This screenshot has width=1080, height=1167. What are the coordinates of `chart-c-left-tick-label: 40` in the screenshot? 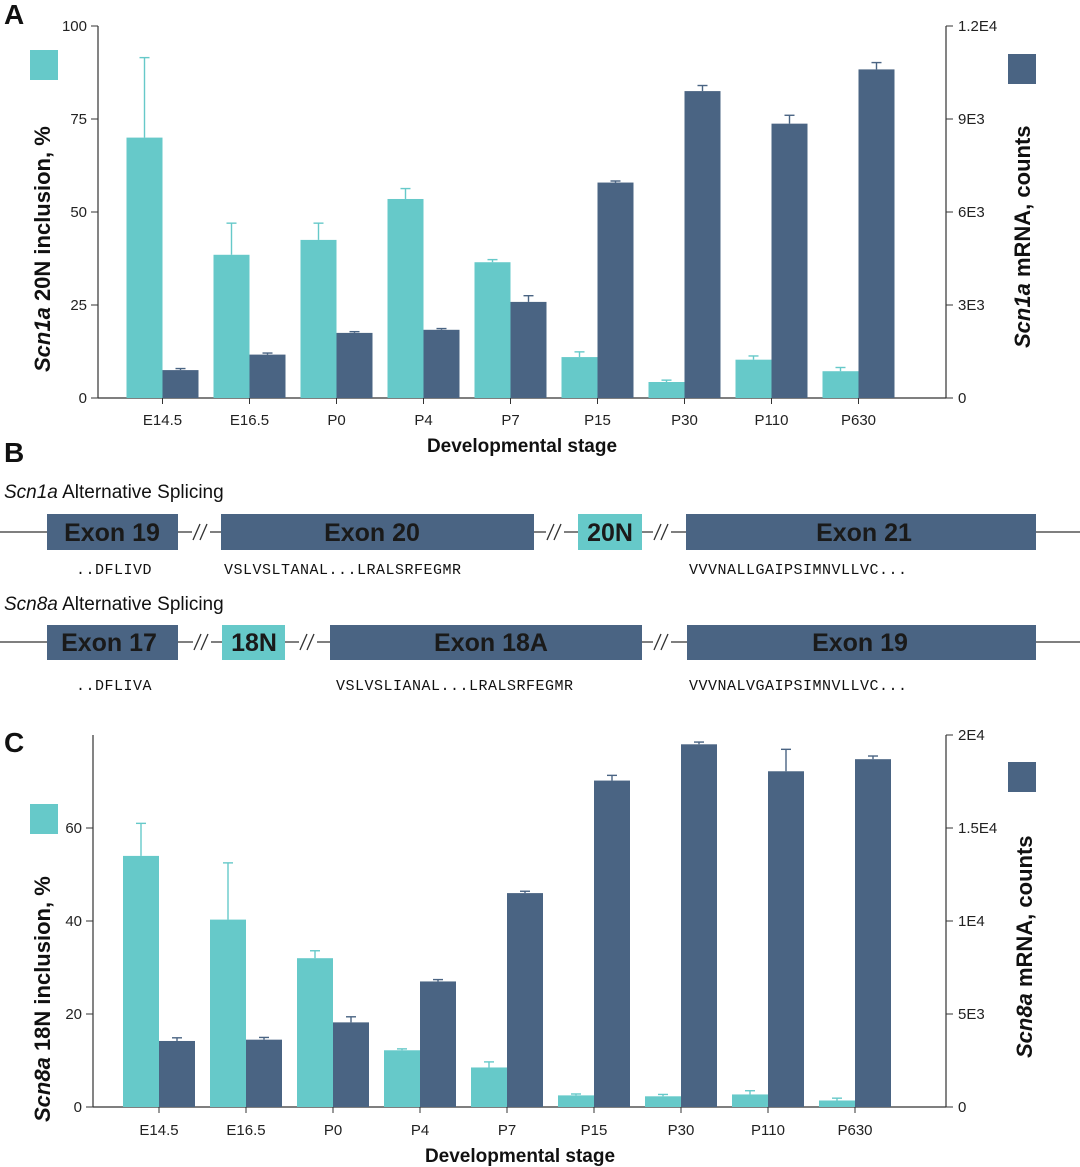 It's located at (73, 921).